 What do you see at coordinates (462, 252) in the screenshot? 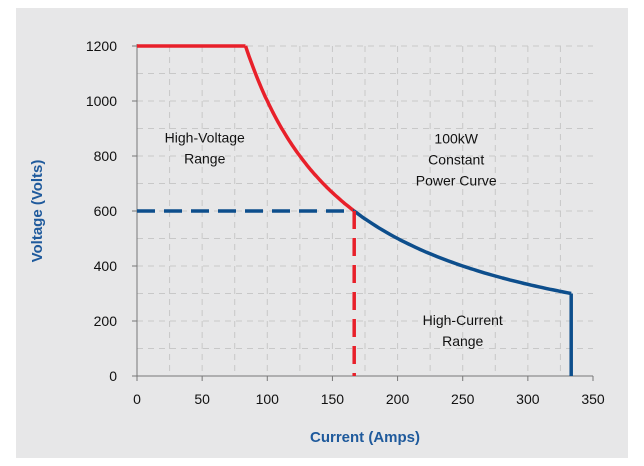
I see `series-high-current-curve` at bounding box center [462, 252].